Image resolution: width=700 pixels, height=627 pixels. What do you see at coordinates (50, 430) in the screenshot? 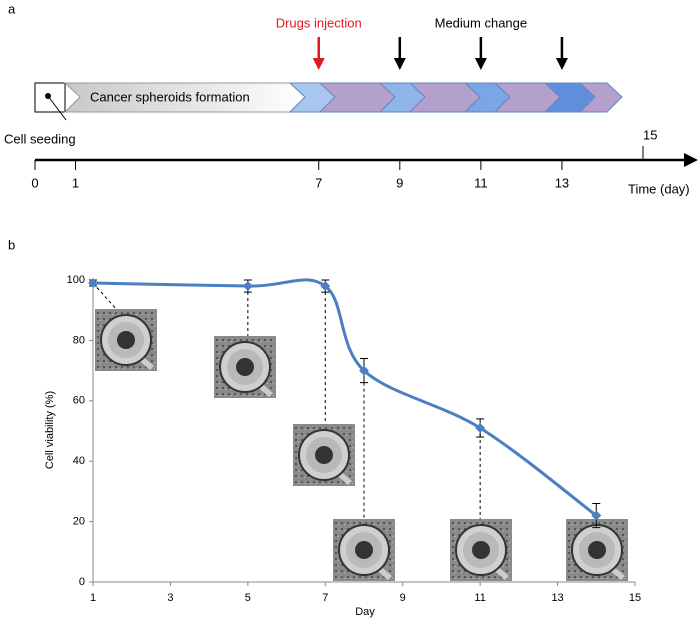
I see `y-axis-label: Cell viability (%)` at bounding box center [50, 430].